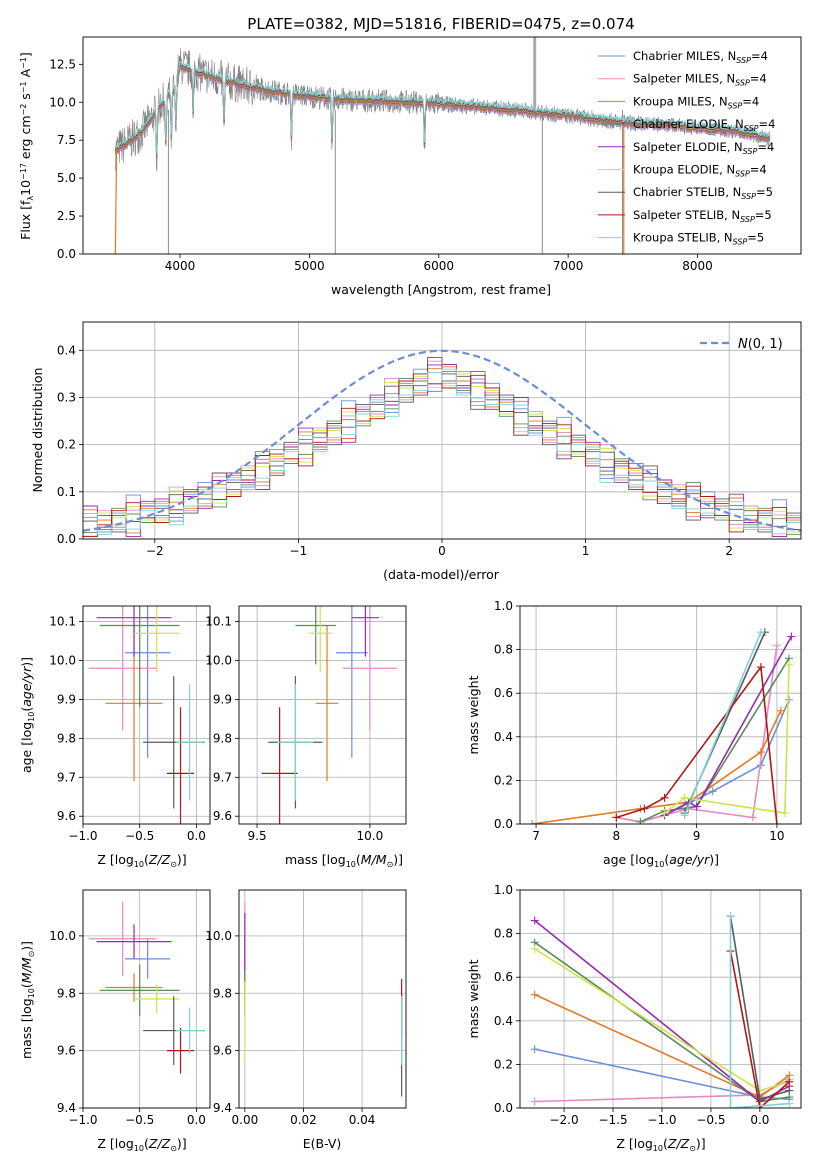  Describe the element at coordinates (535, 73) in the screenshot. I see `masked-spike` at that location.